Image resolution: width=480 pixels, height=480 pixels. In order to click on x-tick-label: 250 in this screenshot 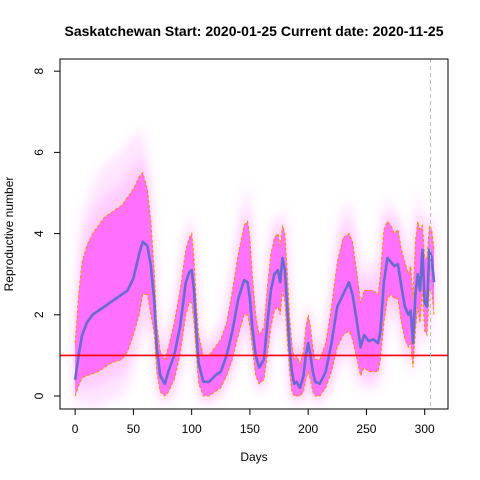, I will do `click(366, 429)`.